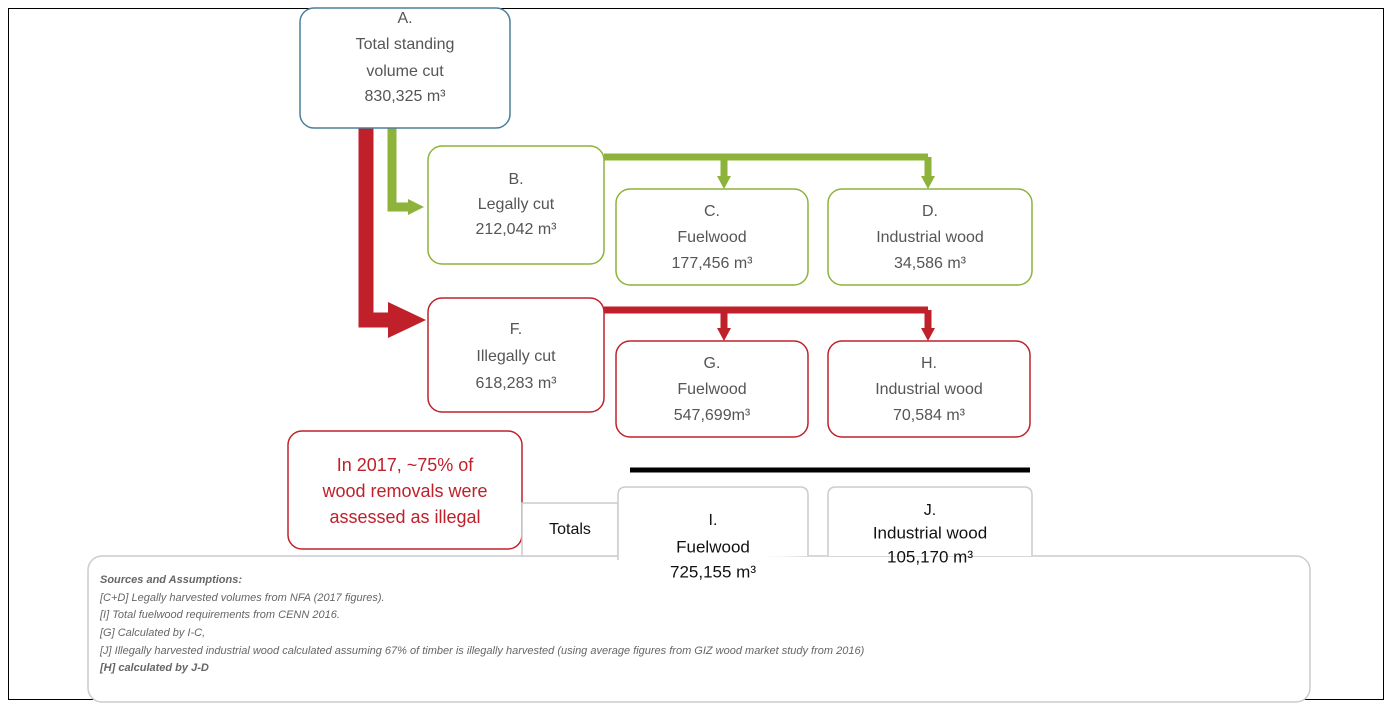 The width and height of the screenshot is (1392, 704). What do you see at coordinates (405, 71) in the screenshot?
I see `node-label: volume cut` at bounding box center [405, 71].